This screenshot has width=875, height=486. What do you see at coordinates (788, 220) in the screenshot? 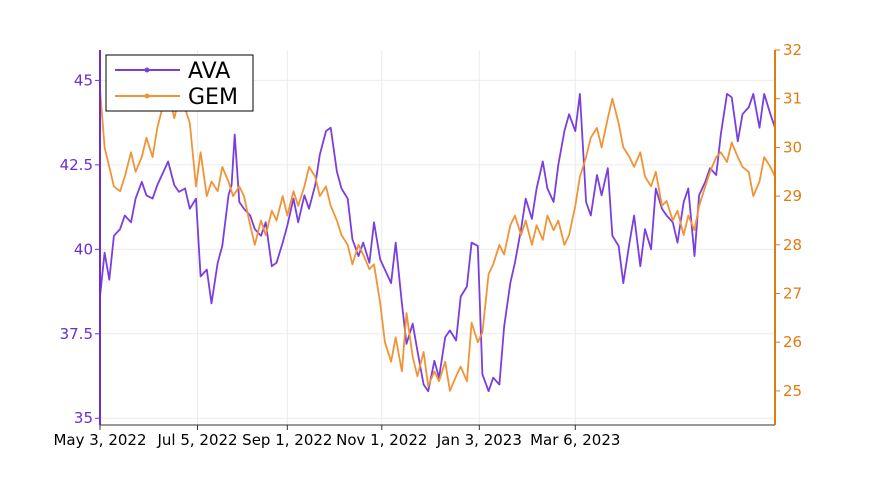
I see `right-y-axis-ticks: 25 26 27 28 29 30 31 32` at bounding box center [788, 220].